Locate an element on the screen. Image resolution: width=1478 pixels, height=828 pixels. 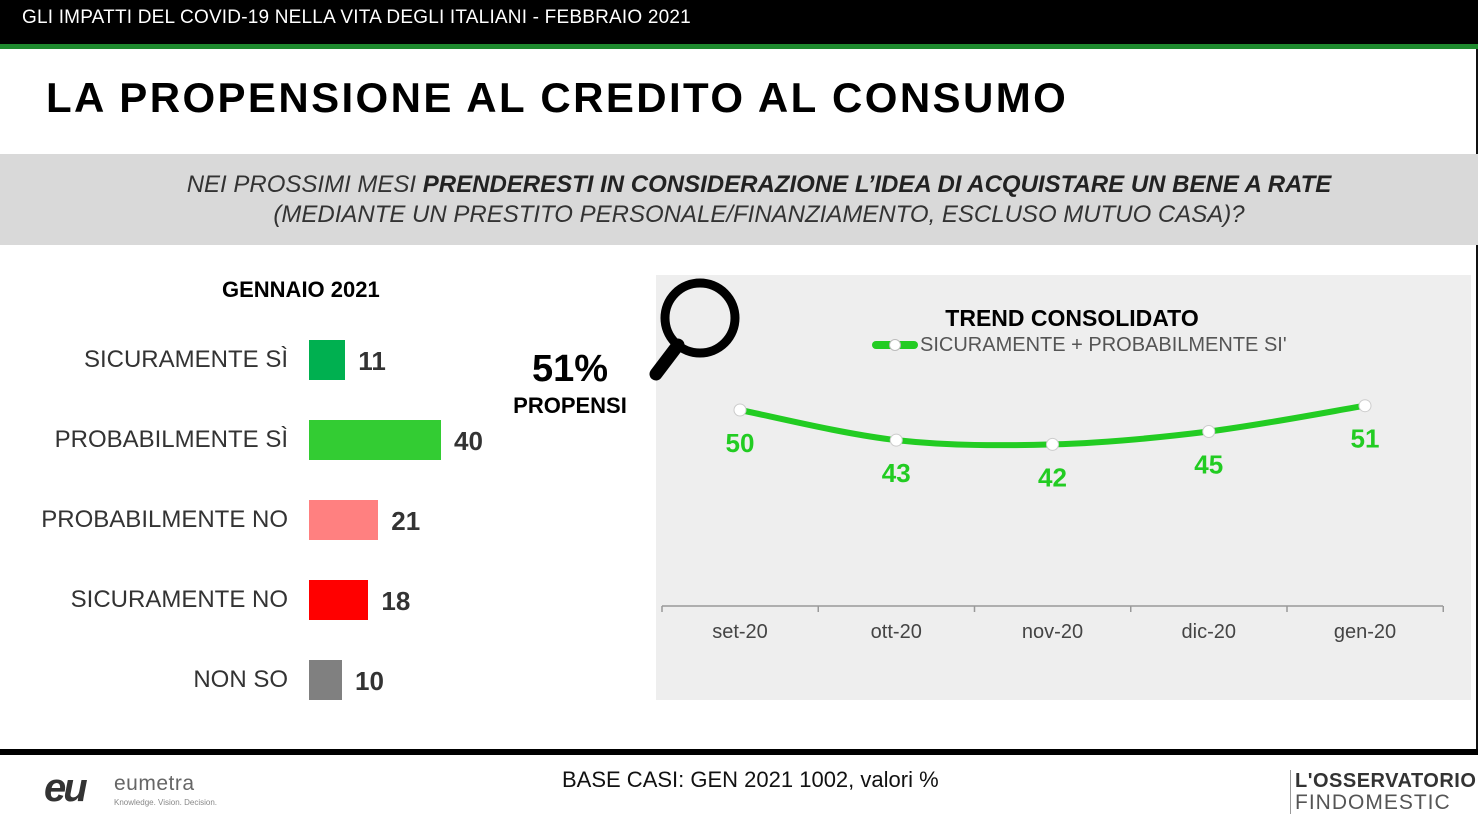
bar-value-label: 18 is located at coordinates (396, 601).